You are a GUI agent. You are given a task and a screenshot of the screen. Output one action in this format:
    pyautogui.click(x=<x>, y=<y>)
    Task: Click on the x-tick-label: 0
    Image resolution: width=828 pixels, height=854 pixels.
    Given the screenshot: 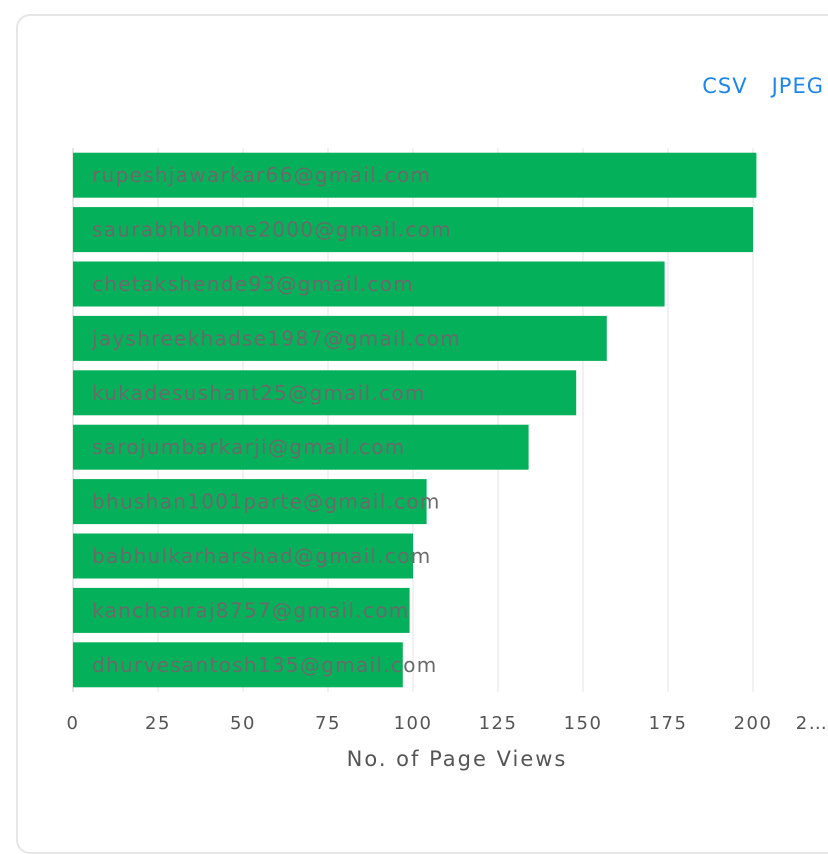 What is the action you would take?
    pyautogui.click(x=73, y=723)
    